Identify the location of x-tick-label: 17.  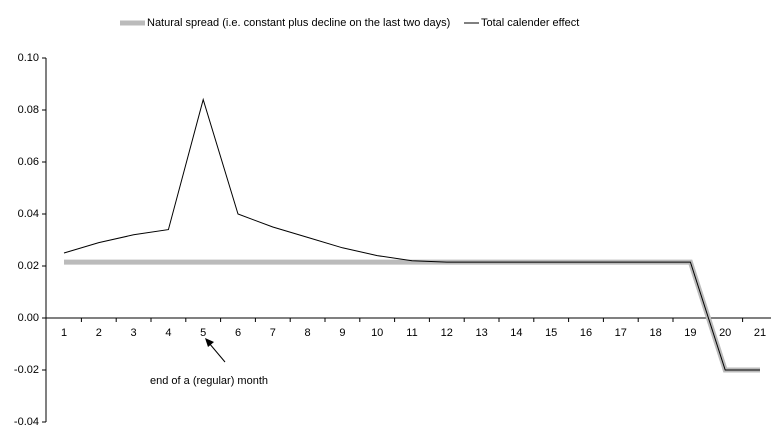
(621, 333).